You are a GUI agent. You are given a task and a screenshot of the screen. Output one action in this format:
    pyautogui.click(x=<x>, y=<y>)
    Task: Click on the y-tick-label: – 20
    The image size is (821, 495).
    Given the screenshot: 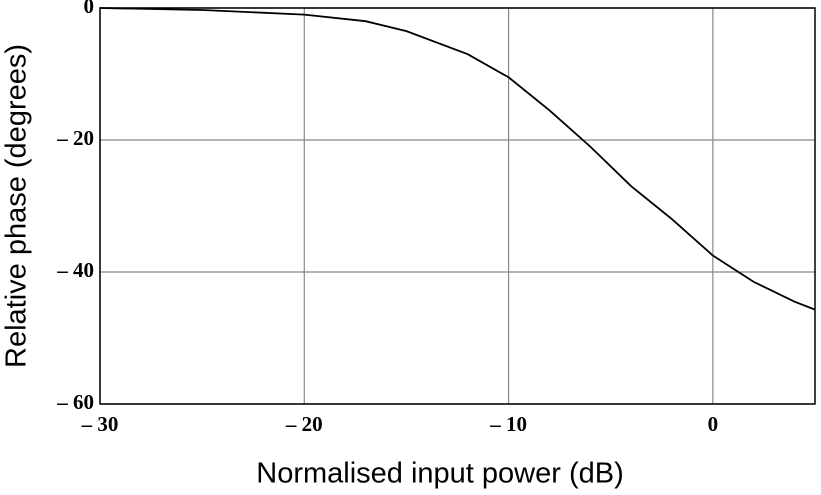 What is the action you would take?
    pyautogui.click(x=75, y=138)
    